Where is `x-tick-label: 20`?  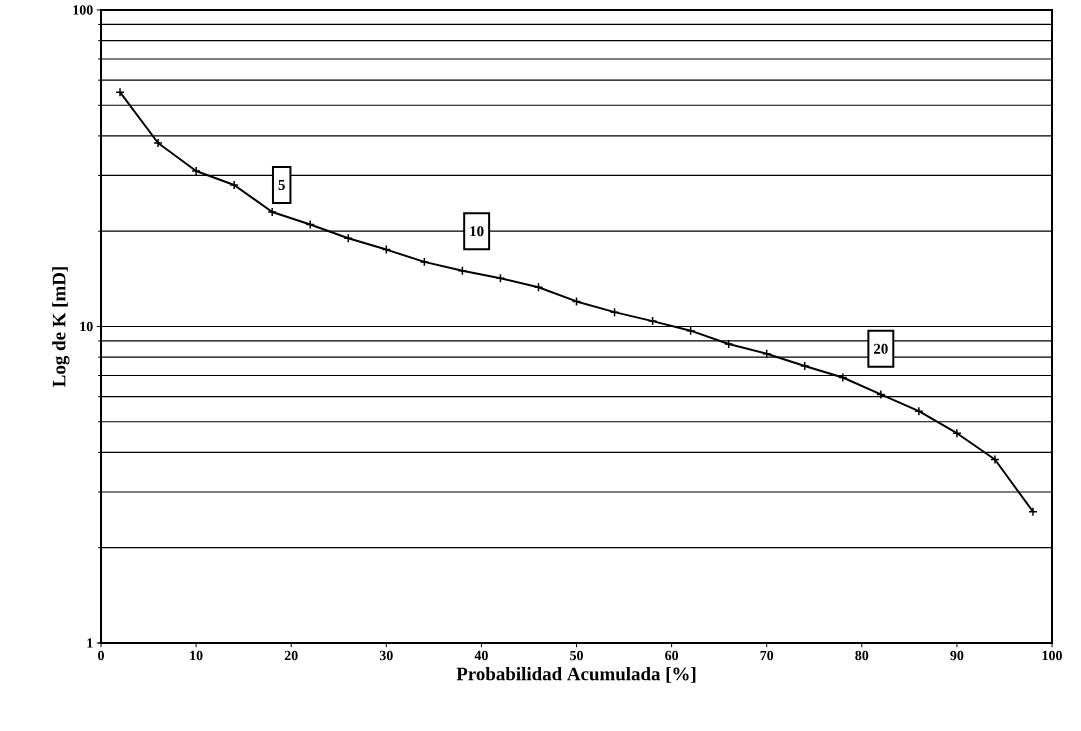 x-tick-label: 20 is located at coordinates (291, 655).